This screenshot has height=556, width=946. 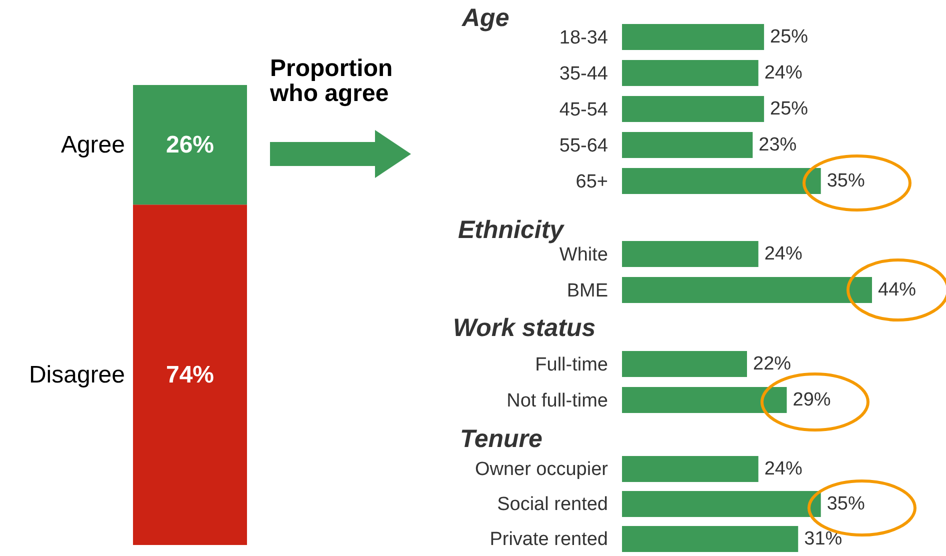 I want to click on data-label: 23%, so click(x=777, y=145).